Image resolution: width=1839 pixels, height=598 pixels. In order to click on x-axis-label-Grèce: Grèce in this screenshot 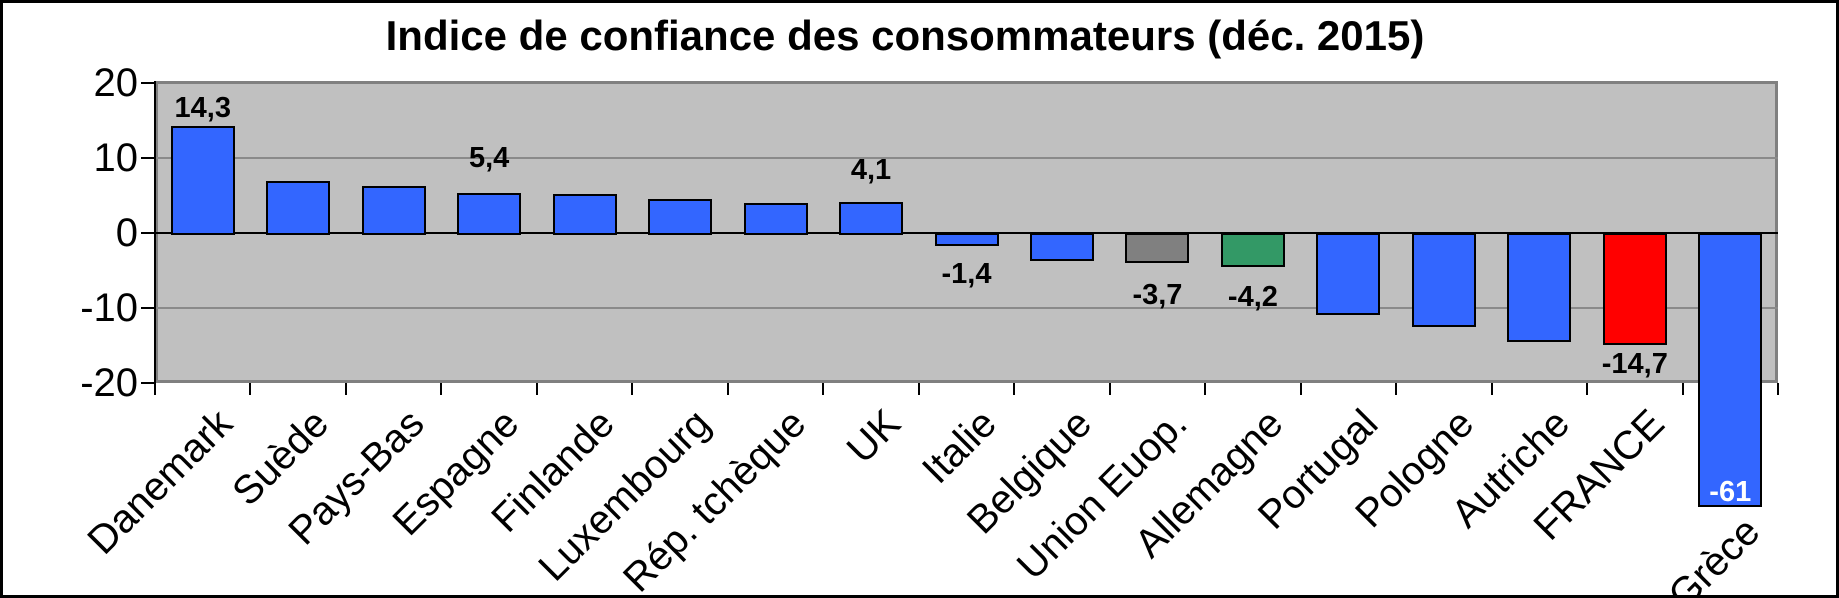, I will do `click(1714, 553)`.